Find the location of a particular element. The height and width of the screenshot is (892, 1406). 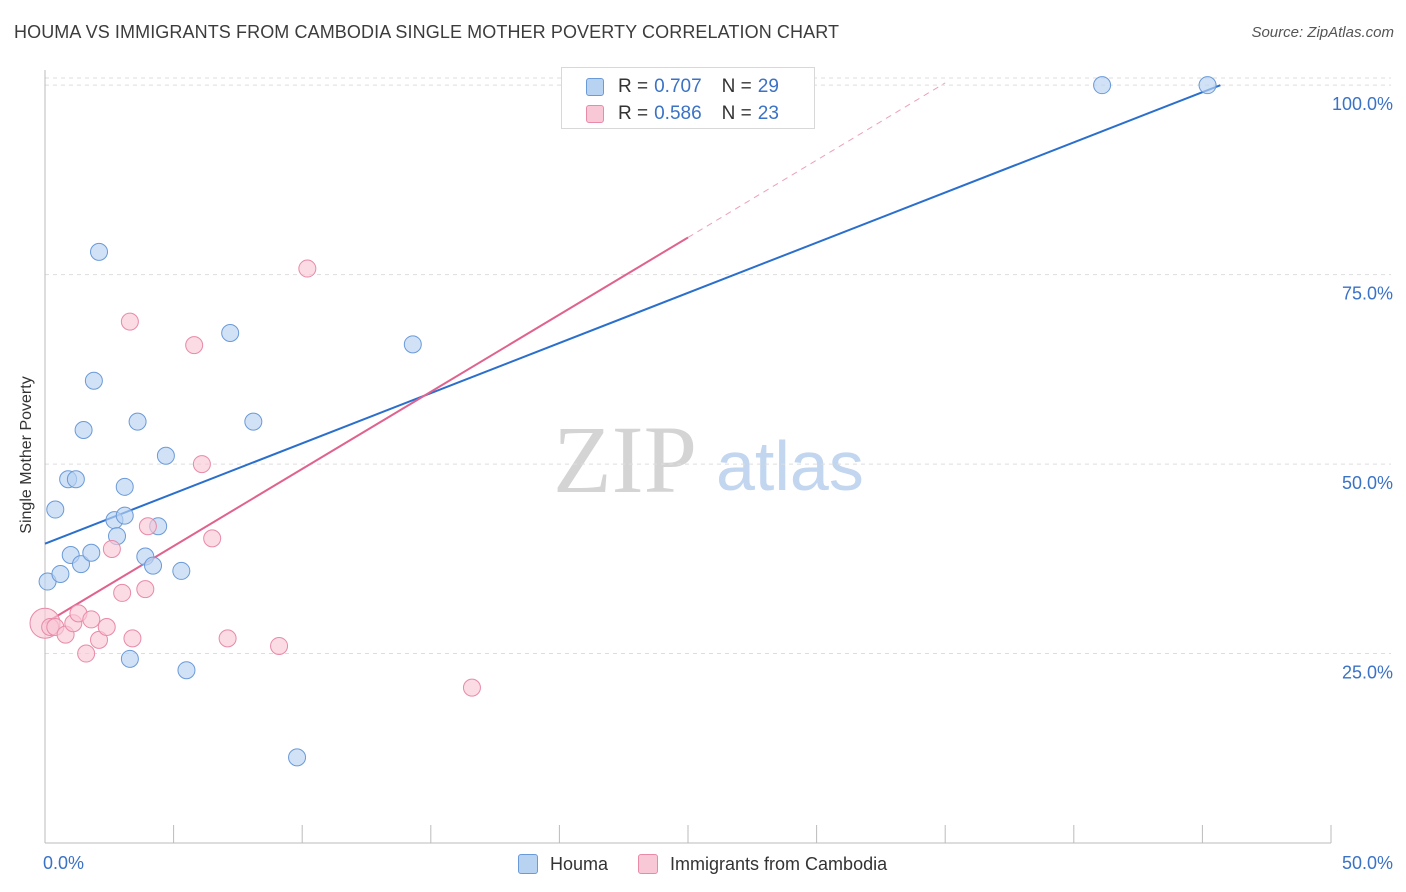

correlation-legend: R = 0.707 N = 29 R = 0.586 N = 23 is located at coordinates (688, 98).